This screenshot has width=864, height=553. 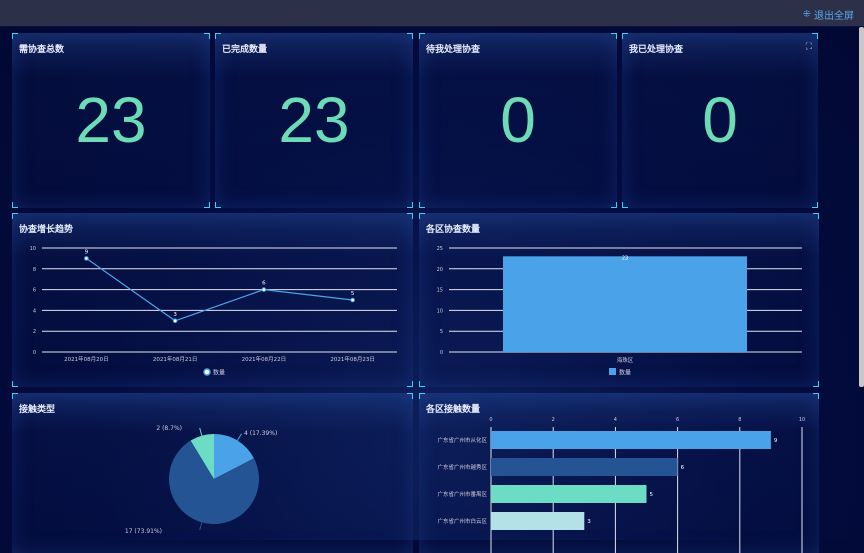 What do you see at coordinates (462, 440) in the screenshot?
I see `y-tick-label: 广东省广州市从化区` at bounding box center [462, 440].